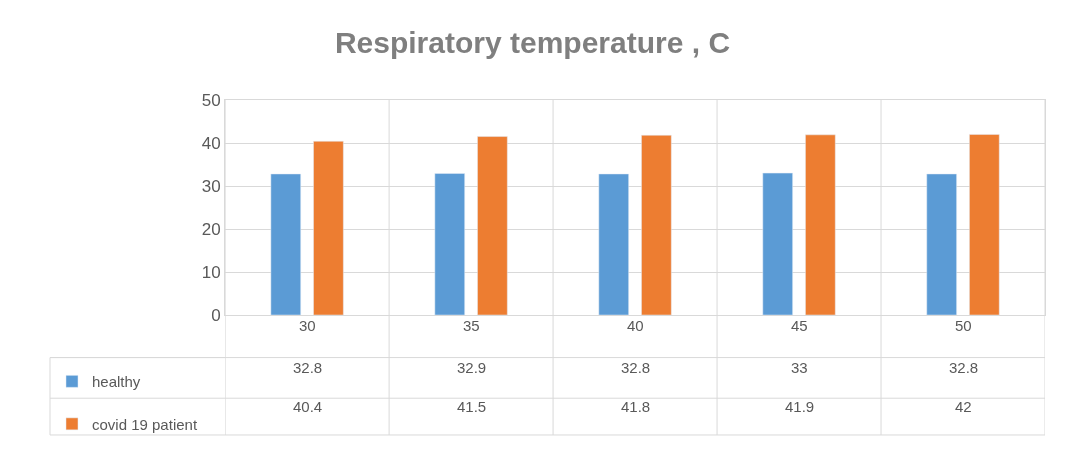  What do you see at coordinates (307, 325) in the screenshot?
I see `x-tick-label: 30` at bounding box center [307, 325].